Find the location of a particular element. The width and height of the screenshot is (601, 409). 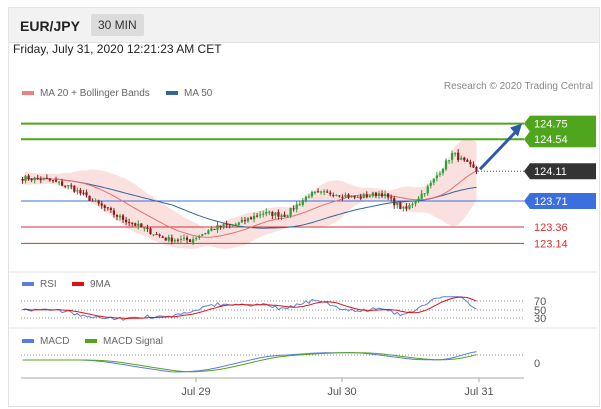

timeframe-badge: 30 MIN is located at coordinates (117, 25).